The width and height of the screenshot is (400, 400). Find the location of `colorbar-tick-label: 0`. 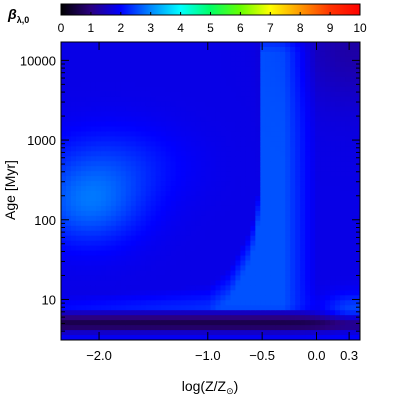

colorbar-tick-label: 0 is located at coordinates (61, 28).